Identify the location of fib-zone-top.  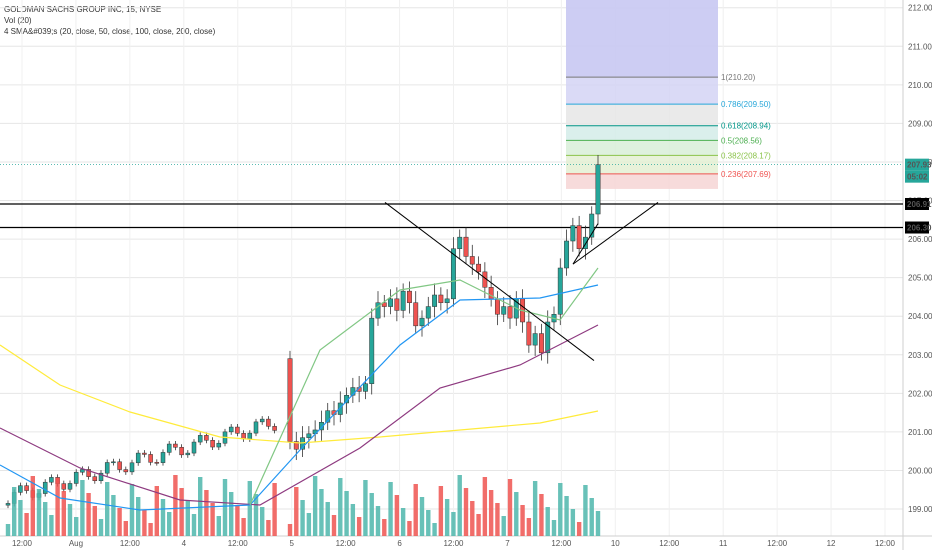
(642, 39).